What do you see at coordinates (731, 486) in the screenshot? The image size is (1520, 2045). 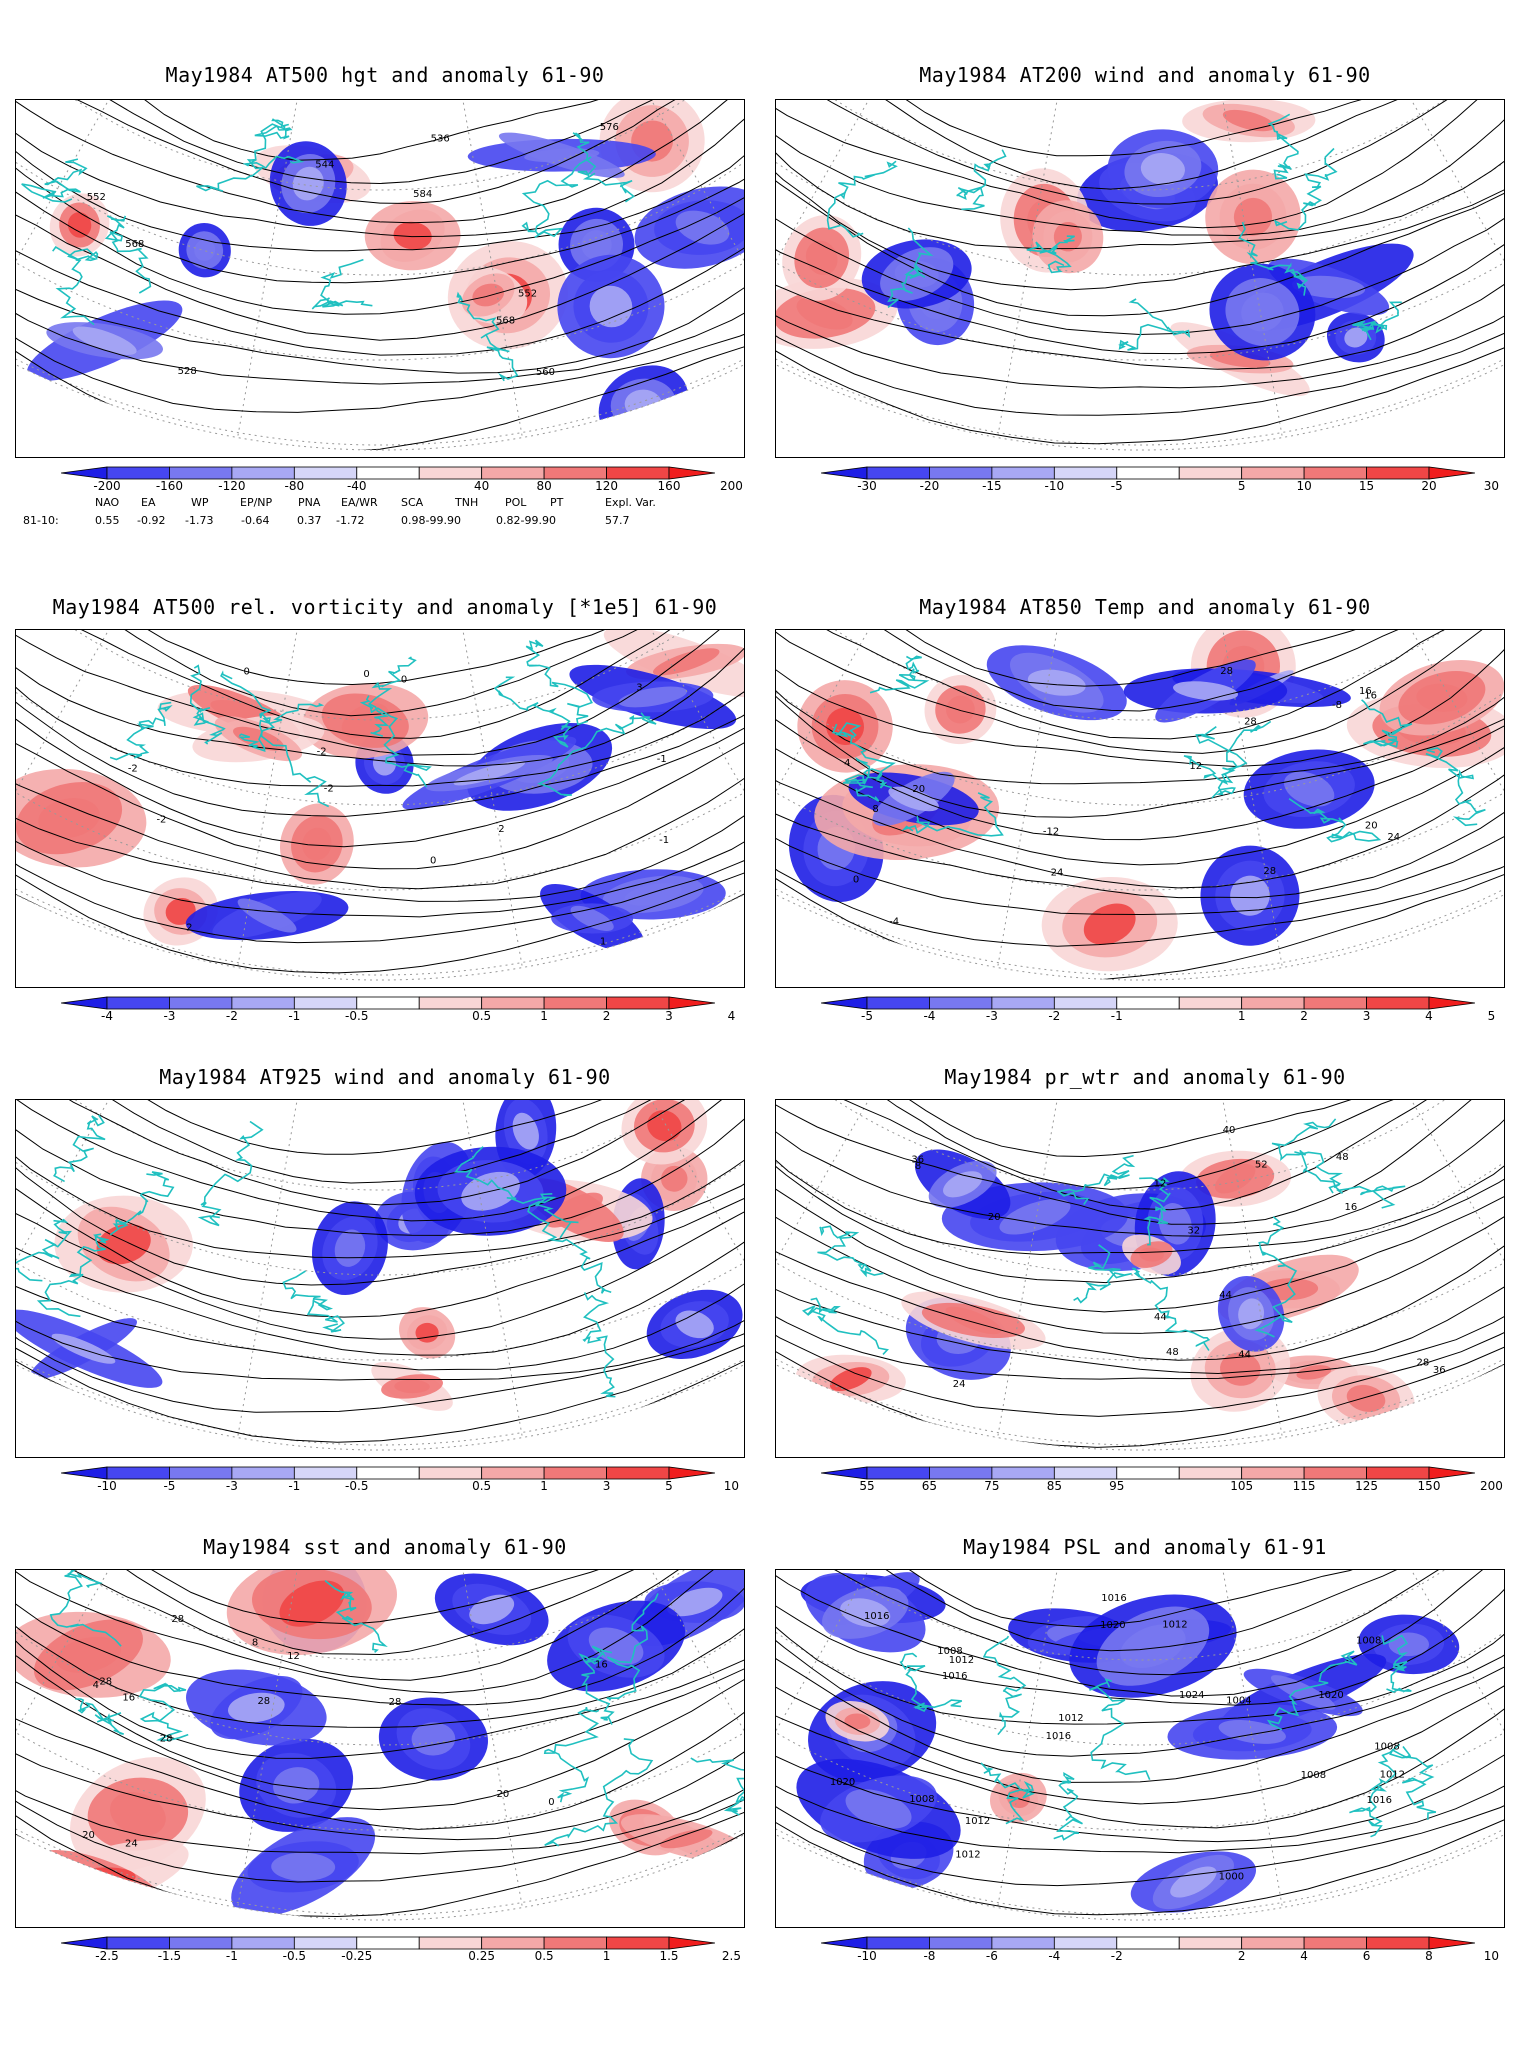 I see `colorbar-tick-label: 200` at bounding box center [731, 486].